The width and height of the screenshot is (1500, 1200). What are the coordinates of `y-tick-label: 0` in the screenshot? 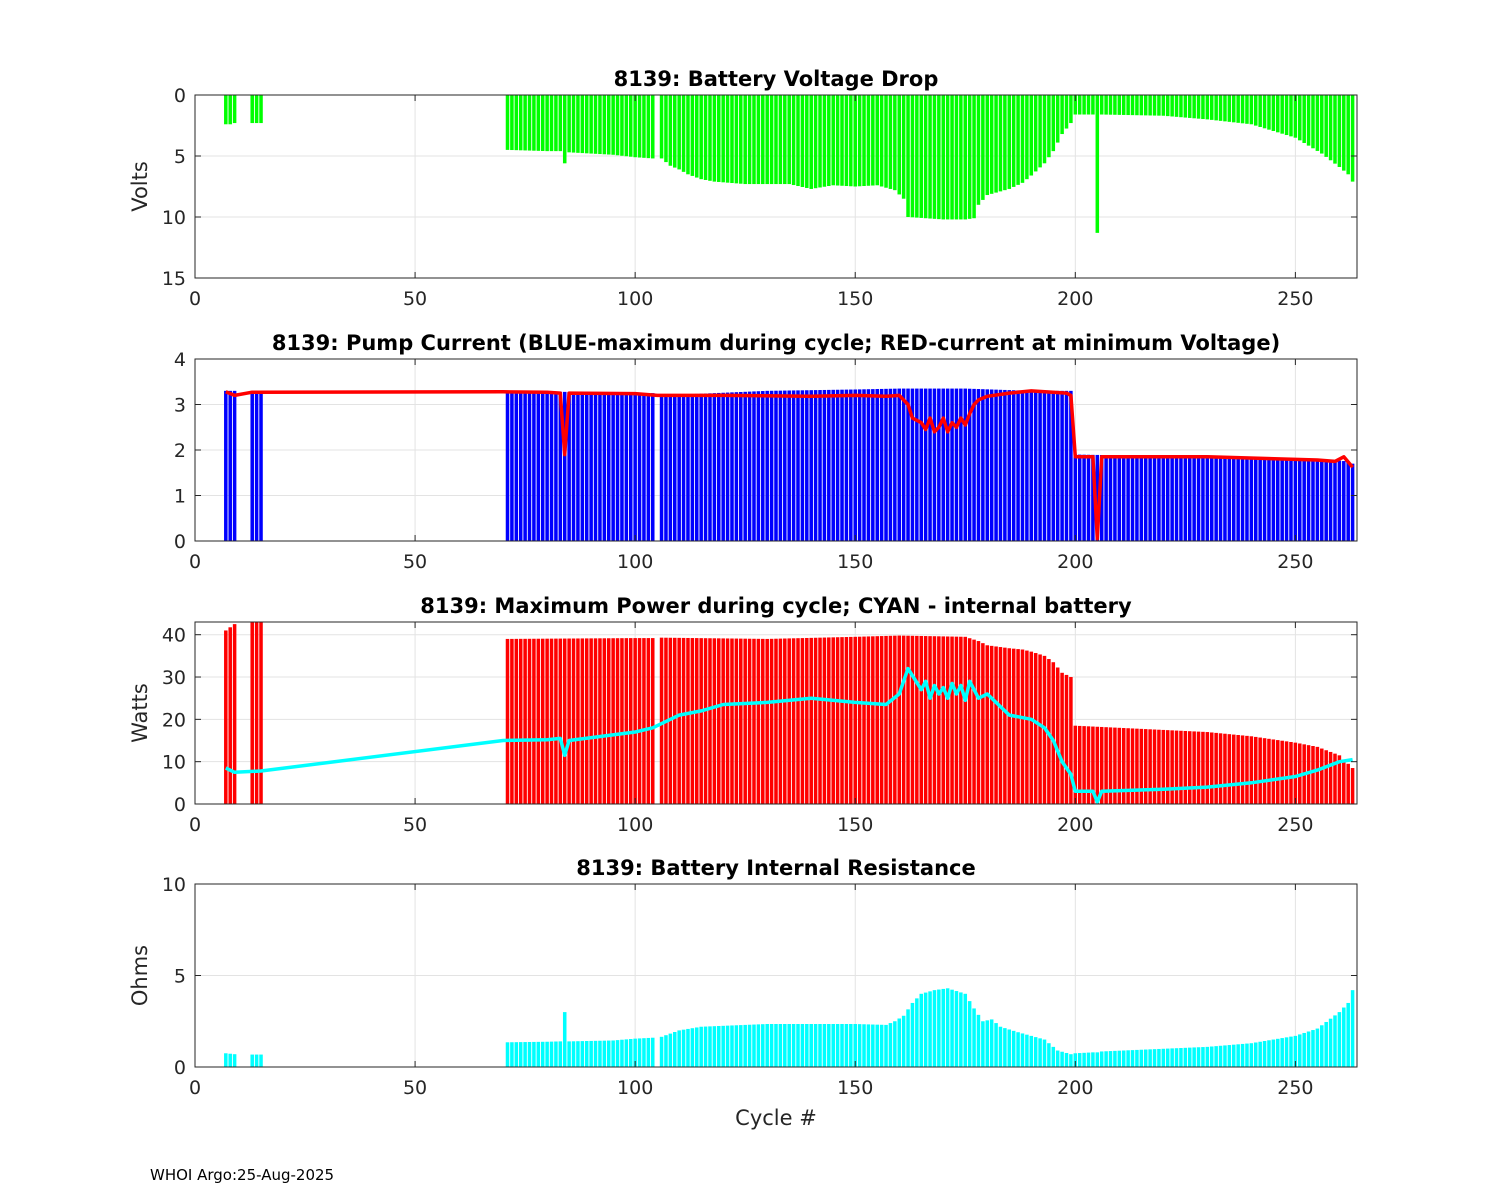 It's located at (180, 805).